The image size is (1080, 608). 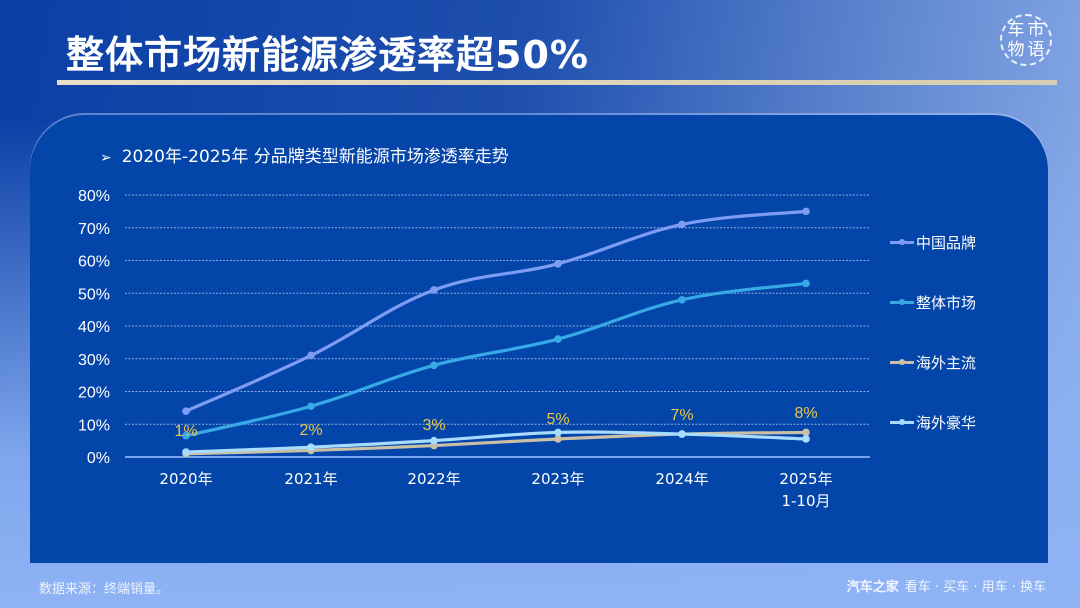 I want to click on x-tick-label: 2025年, so click(x=805, y=479).